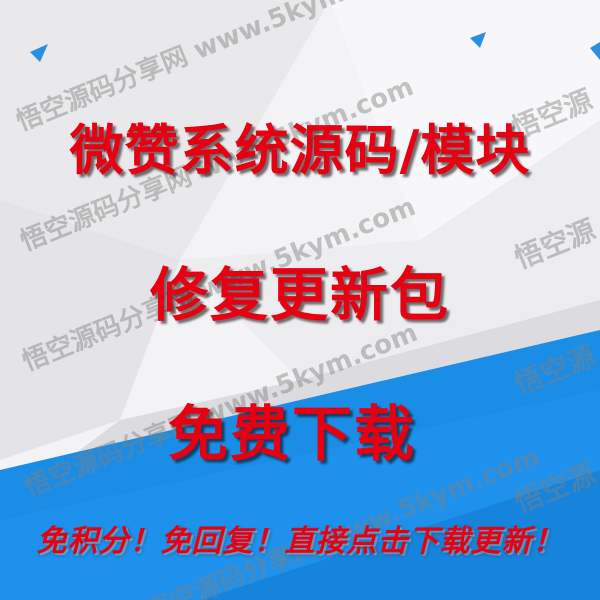 The width and height of the screenshot is (600, 600). Describe the element at coordinates (299, 295) in the screenshot. I see `subheadline: 修复更新包` at that location.